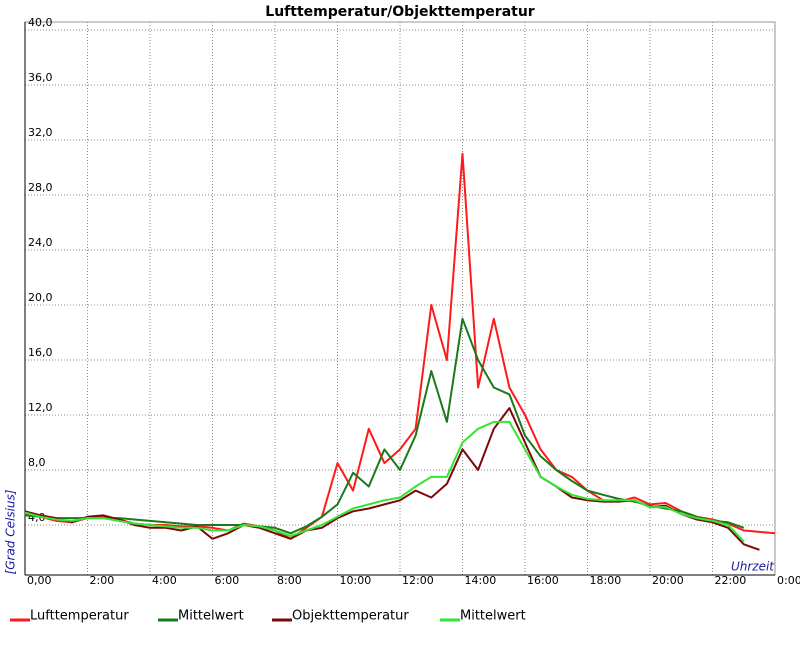 The height and width of the screenshot is (650, 800). I want to click on y-tick-label: 36,0, so click(40, 77).